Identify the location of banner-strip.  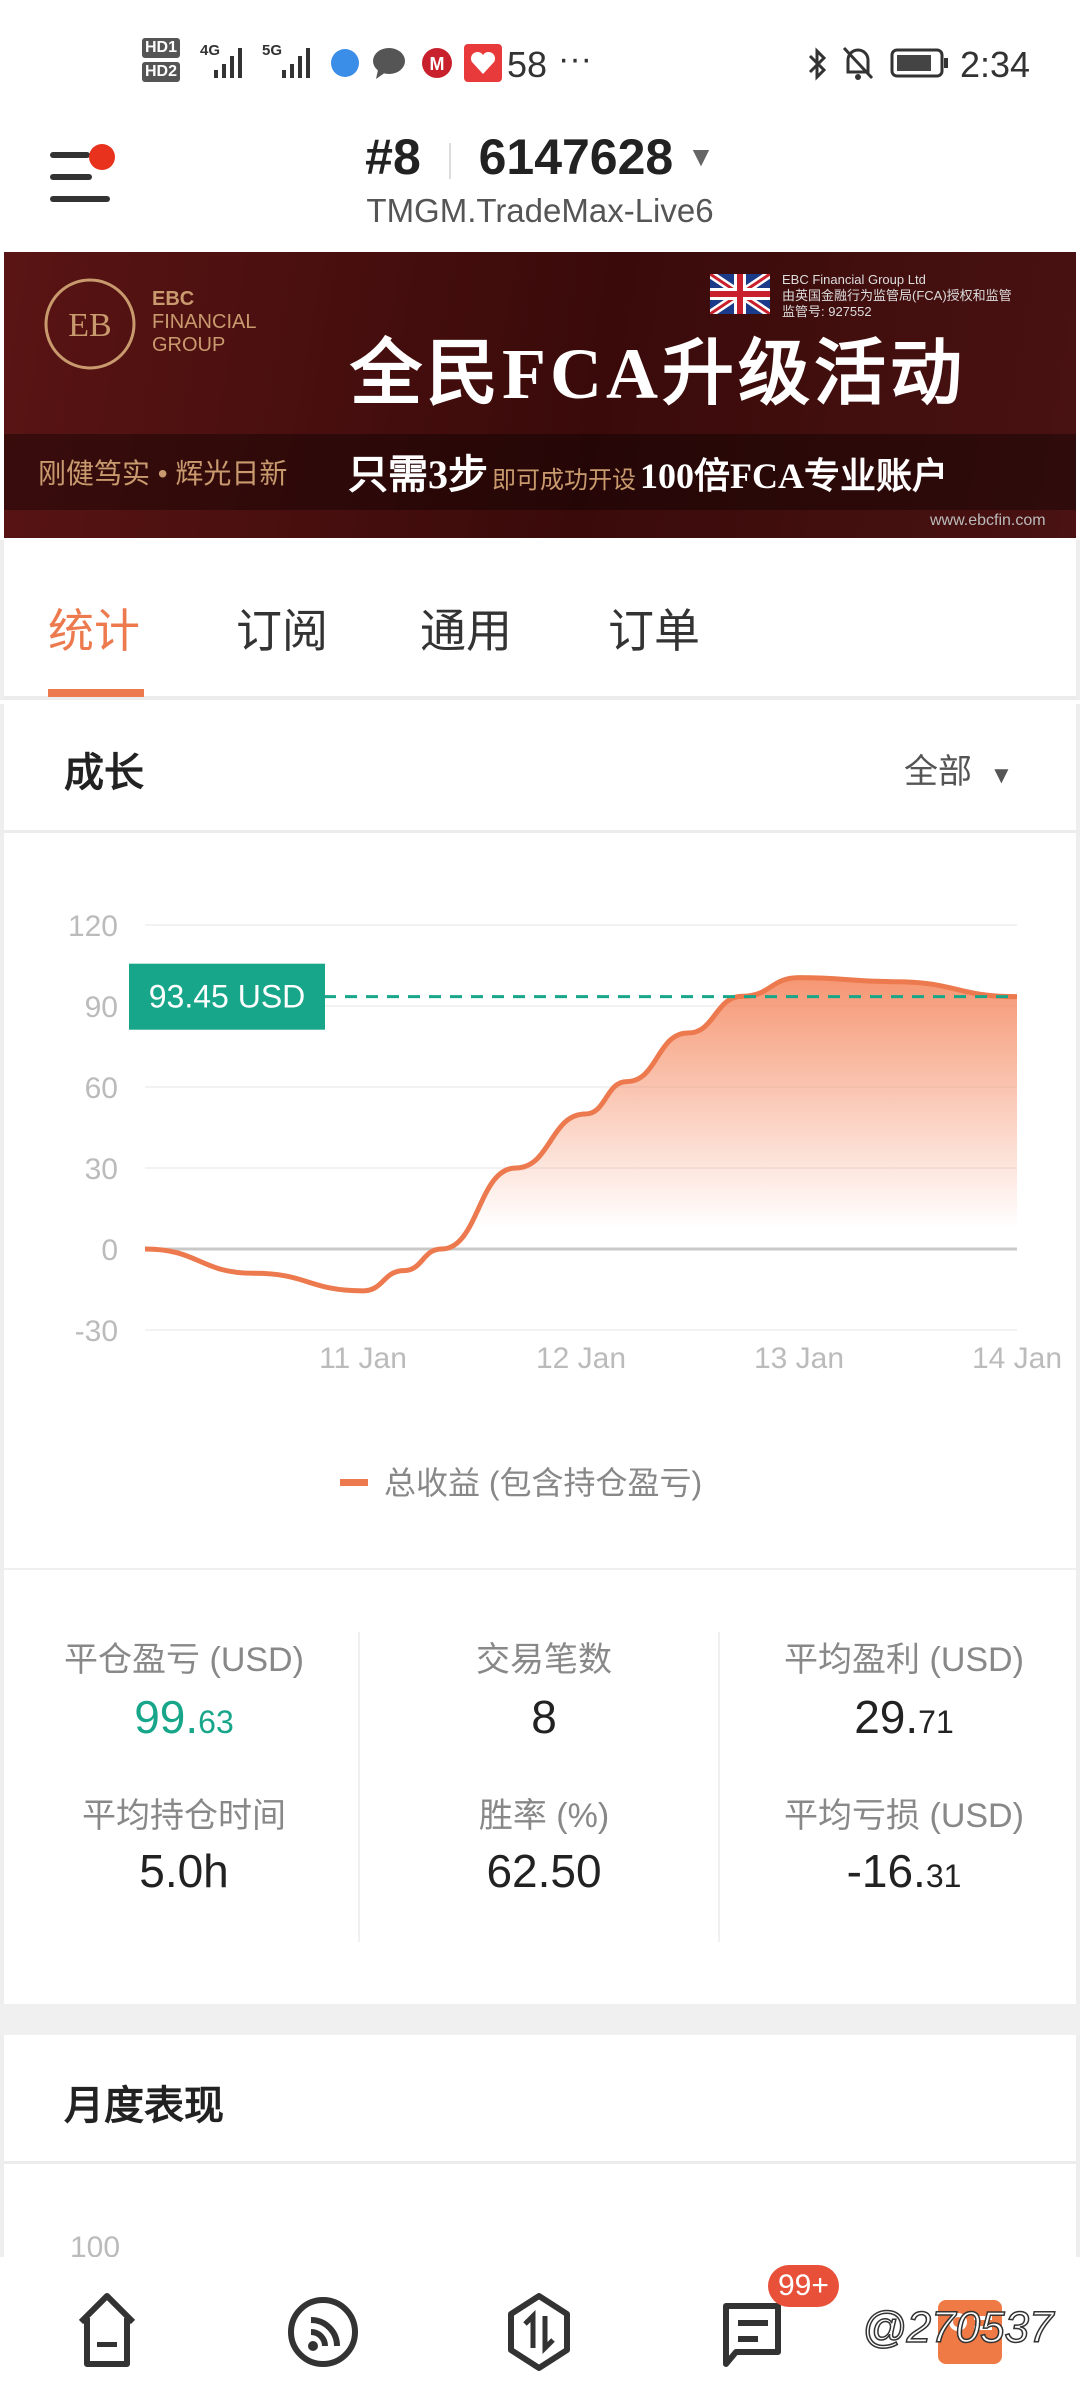
(540, 472).